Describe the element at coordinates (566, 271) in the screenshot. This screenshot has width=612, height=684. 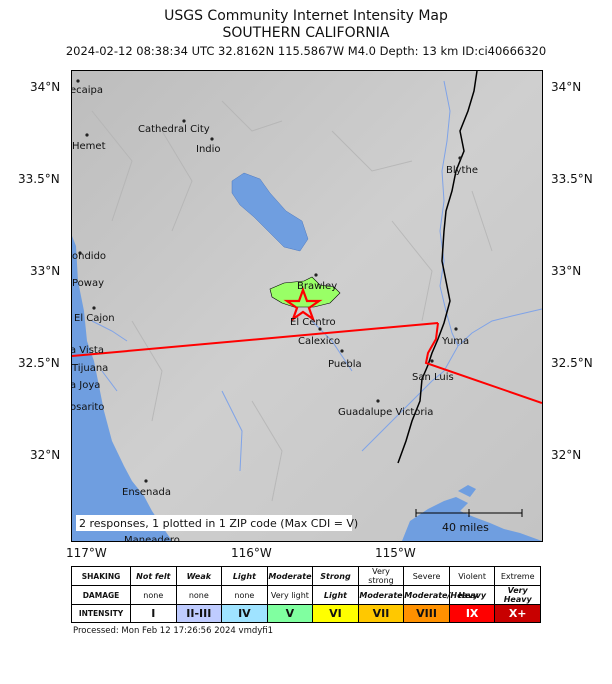
I see `lat-label-33-right: 33°N` at that location.